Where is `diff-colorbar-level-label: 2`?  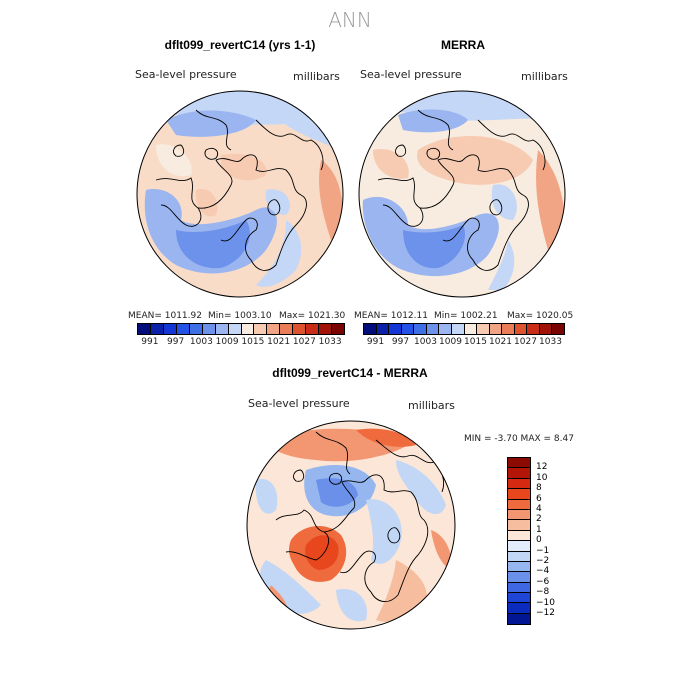
diff-colorbar-level-label: 2 is located at coordinates (539, 519).